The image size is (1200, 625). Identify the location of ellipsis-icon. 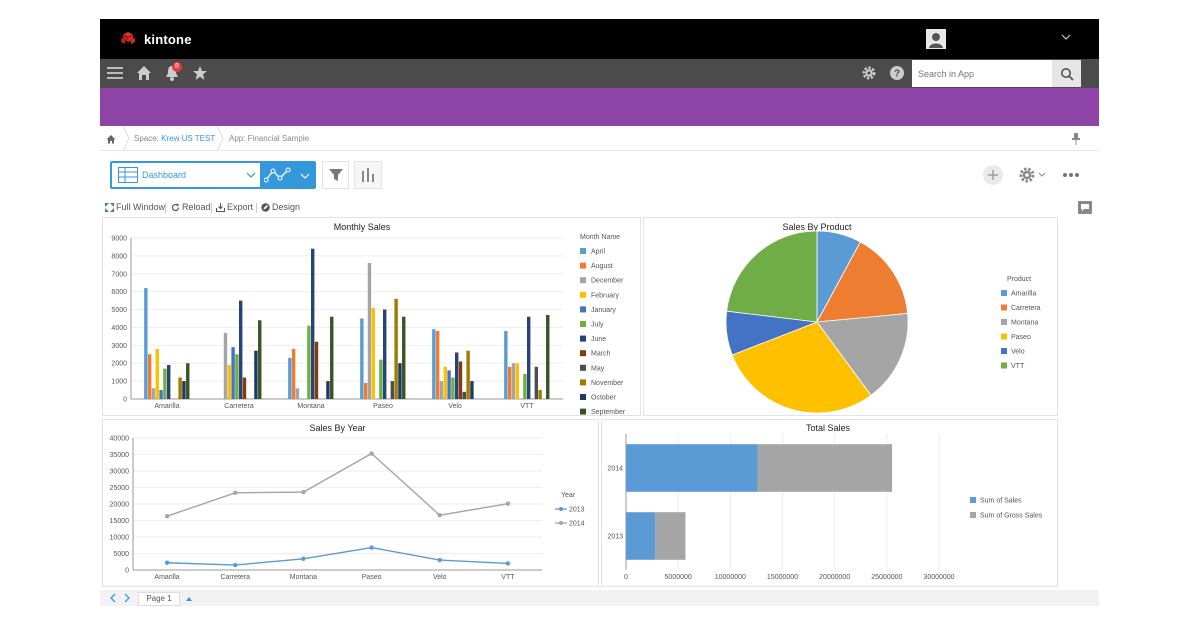
(1071, 175).